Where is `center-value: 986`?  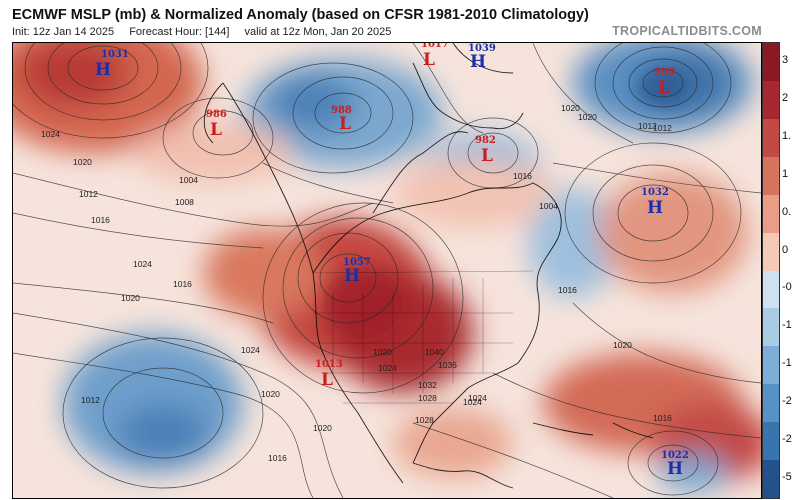
center-value: 986 is located at coordinates (216, 114).